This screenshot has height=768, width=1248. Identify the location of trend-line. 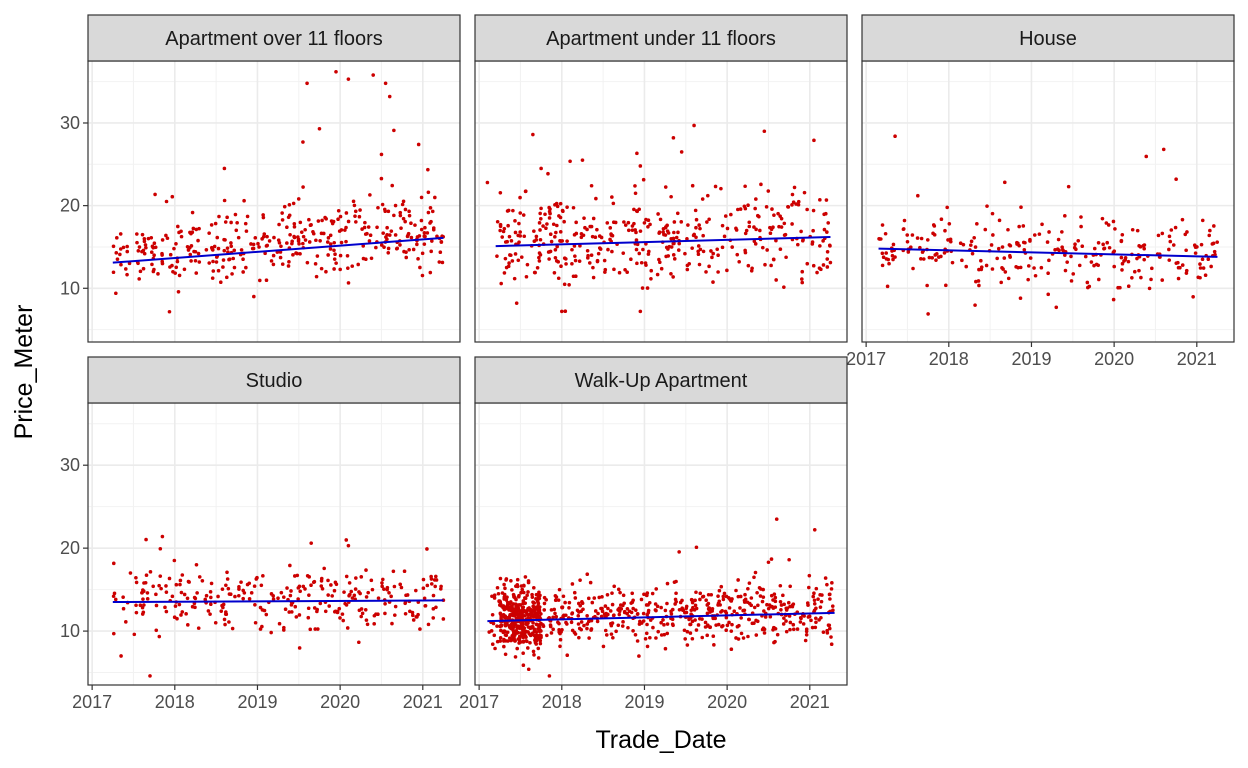
(278, 250).